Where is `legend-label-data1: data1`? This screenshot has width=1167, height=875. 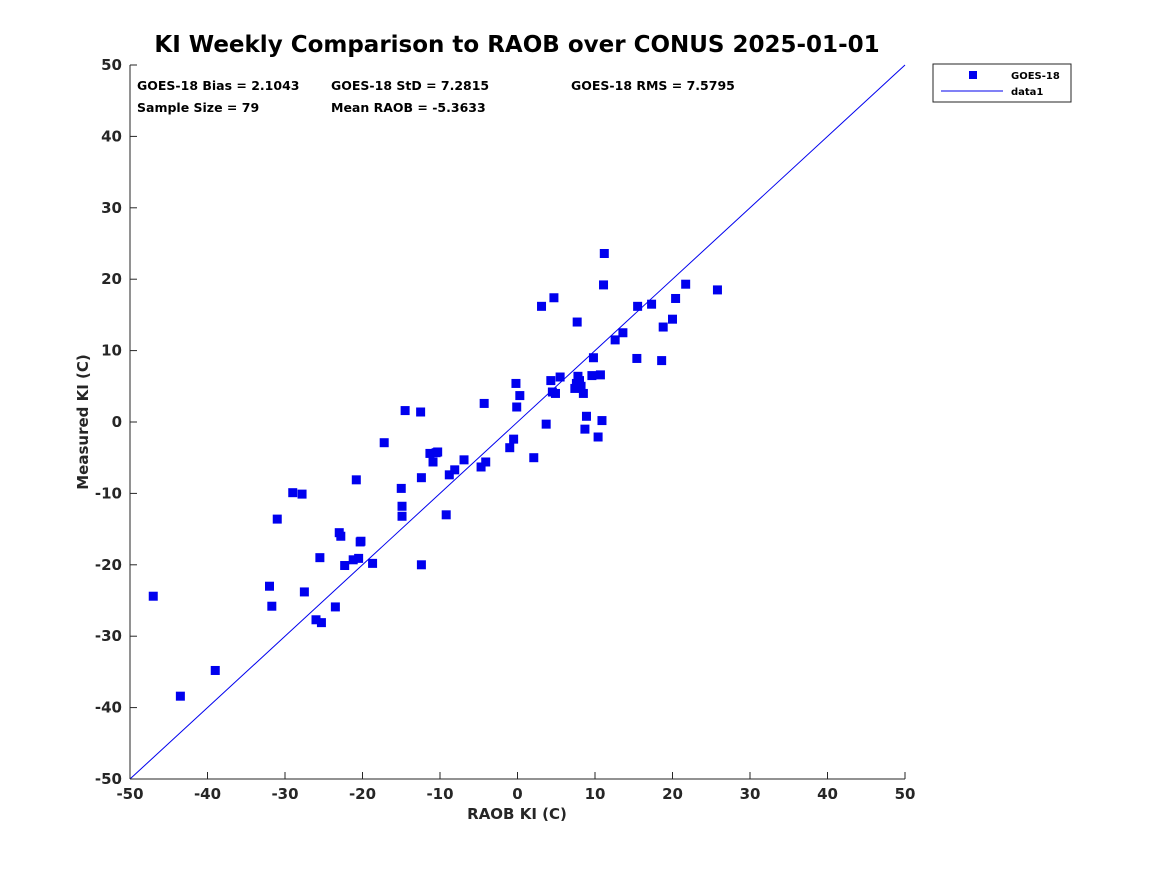
legend-label-data1: data1 is located at coordinates (1027, 92).